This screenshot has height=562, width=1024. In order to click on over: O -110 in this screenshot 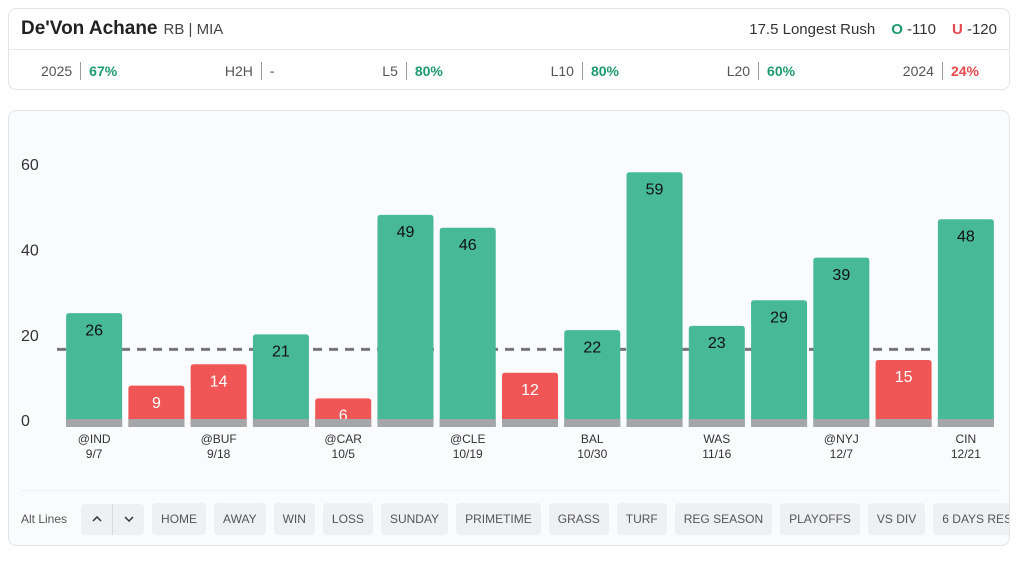, I will do `click(913, 29)`.